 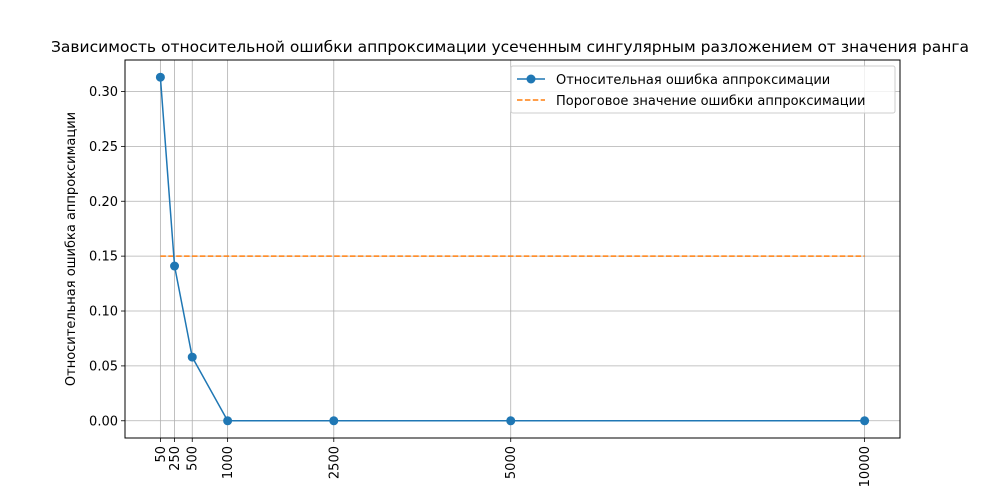 What do you see at coordinates (103, 147) in the screenshot?
I see `y-tick-label: 0.25` at bounding box center [103, 147].